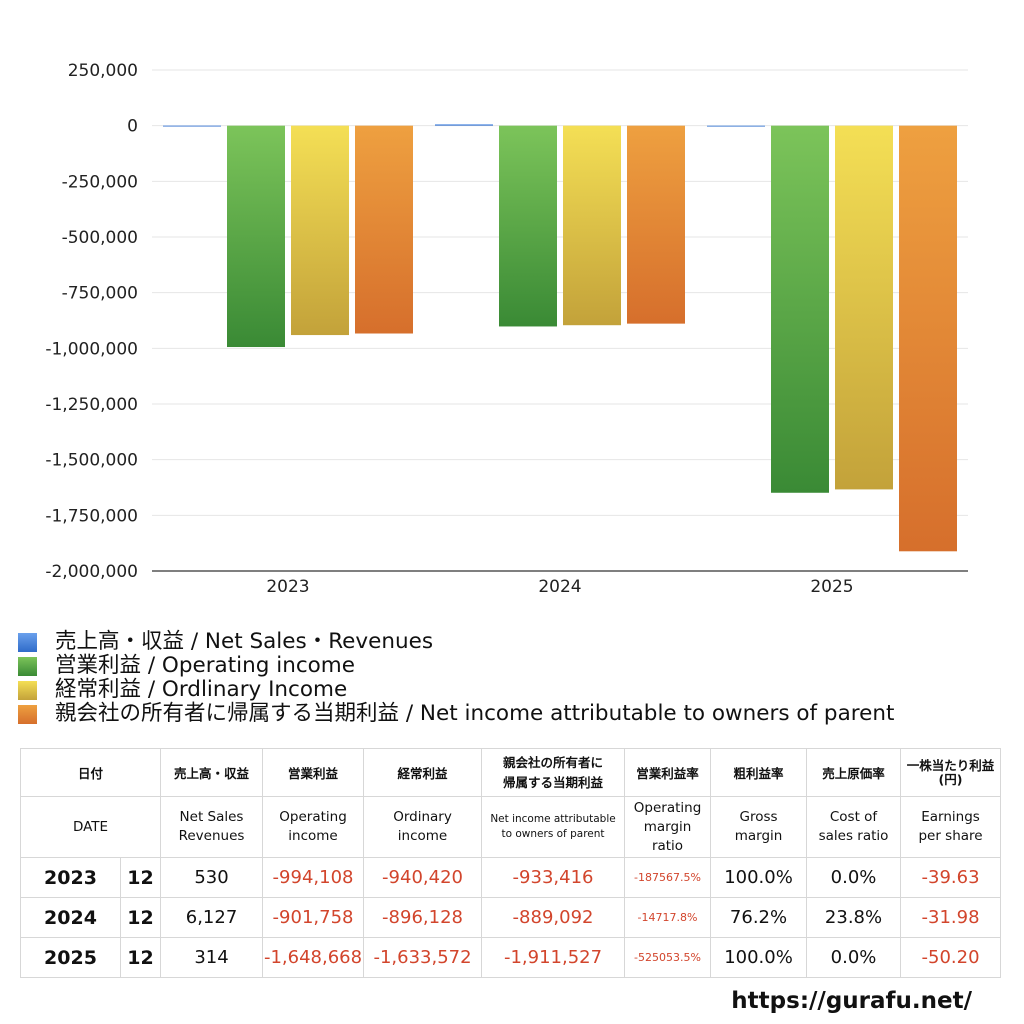  What do you see at coordinates (950, 779) in the screenshot?
I see `header-eps-jp-line2: (円)` at bounding box center [950, 779].